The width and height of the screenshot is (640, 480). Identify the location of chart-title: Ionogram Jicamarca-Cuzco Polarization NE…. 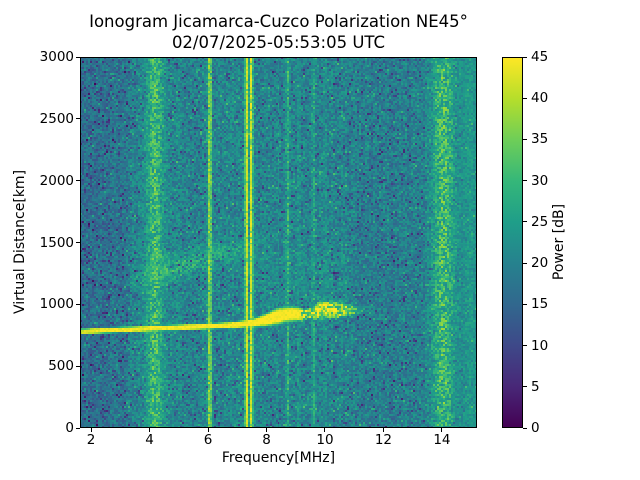
(278, 21).